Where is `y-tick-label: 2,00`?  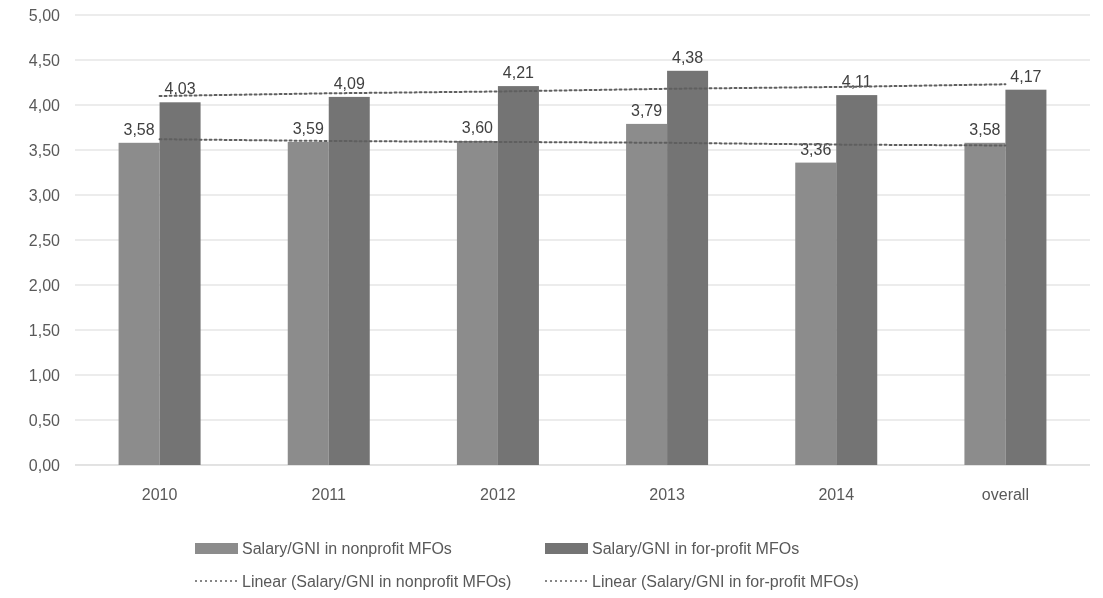 y-tick-label: 2,00 is located at coordinates (44, 285).